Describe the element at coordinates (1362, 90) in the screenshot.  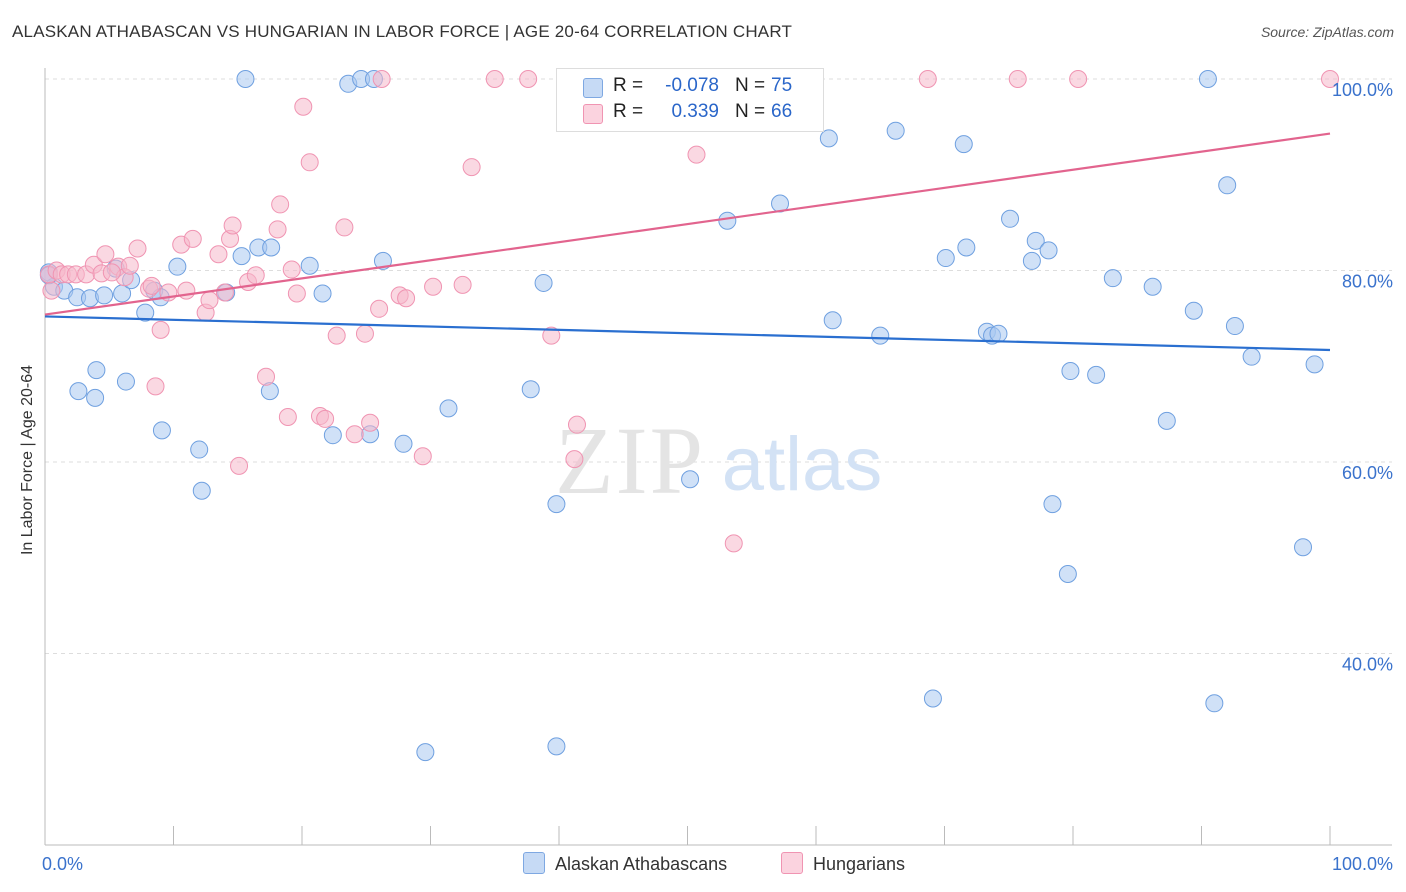
I see `y-tick-label: 100.0%` at that location.